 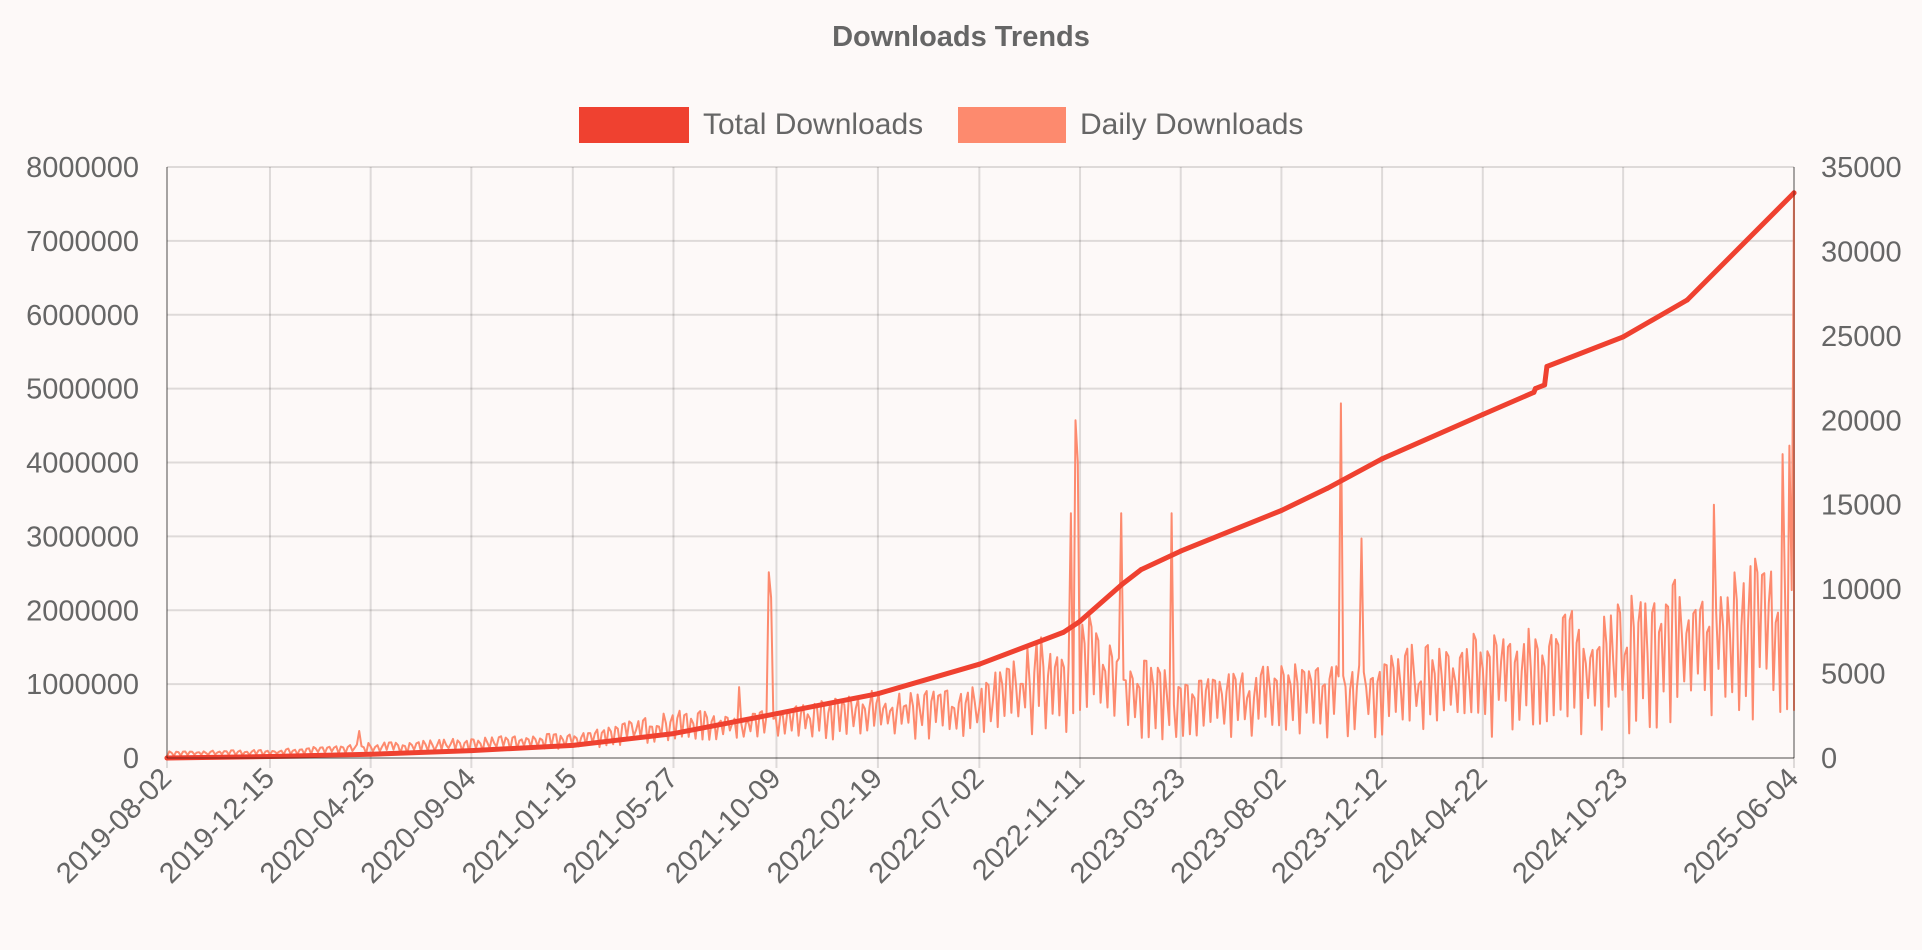 What do you see at coordinates (82, 168) in the screenshot?
I see `y-left-tick-label: 8000000` at bounding box center [82, 168].